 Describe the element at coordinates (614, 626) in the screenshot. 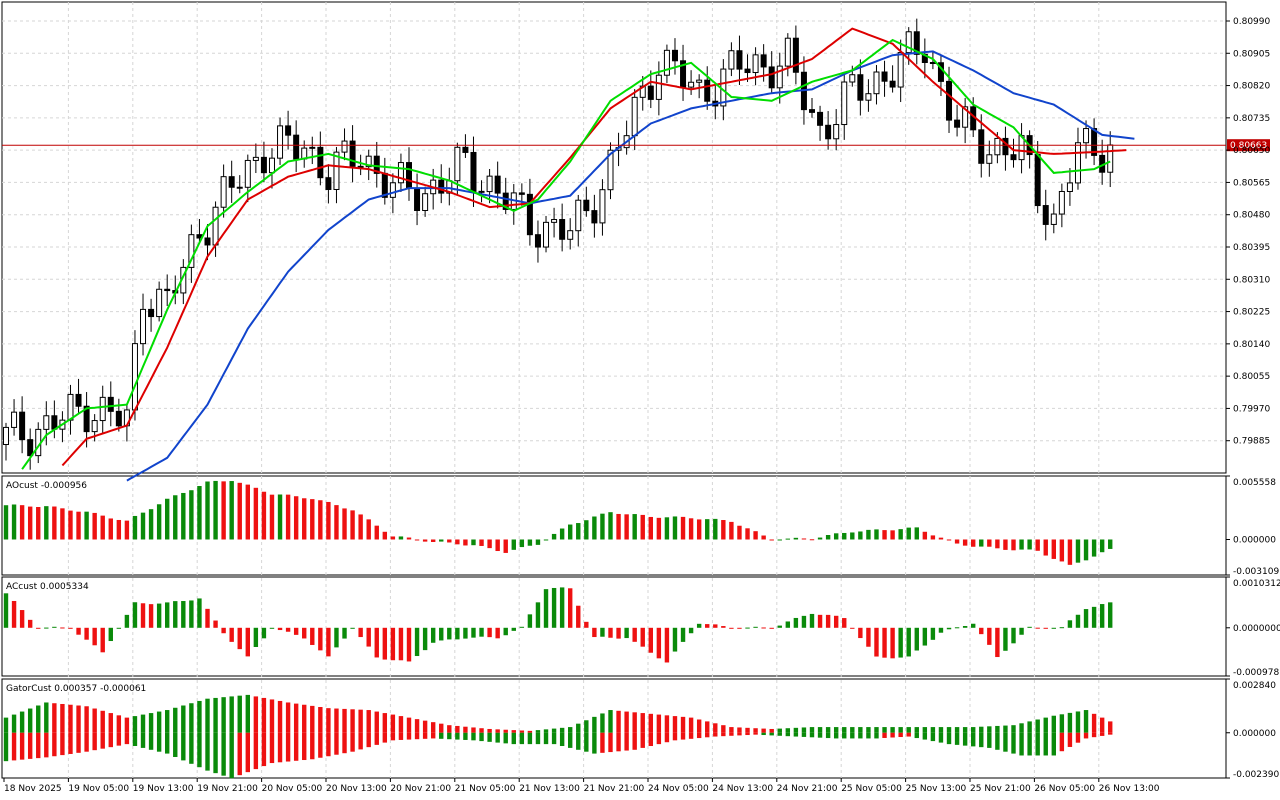

I see `ac-pane` at that location.